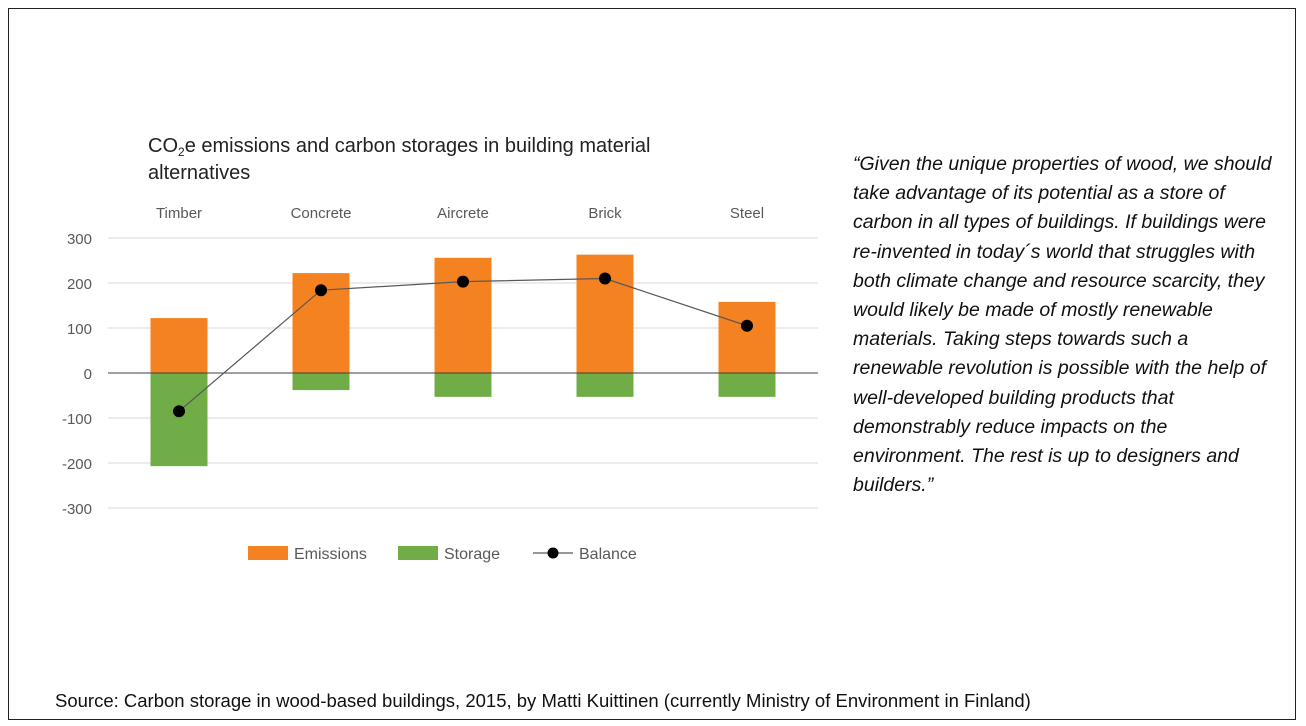 The height and width of the screenshot is (726, 1306). What do you see at coordinates (179, 213) in the screenshot?
I see `category-label: Timber` at bounding box center [179, 213].